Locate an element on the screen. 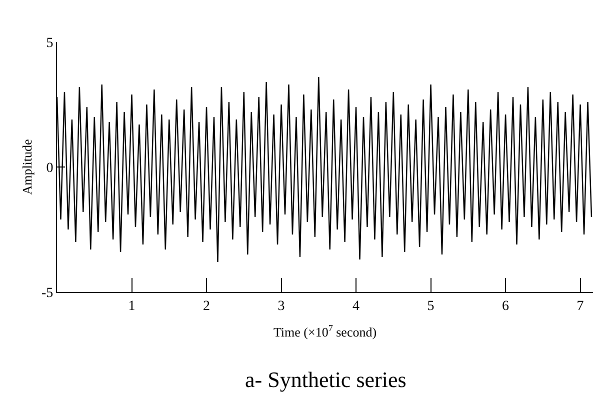  x-tick-label: 1 is located at coordinates (132, 306).